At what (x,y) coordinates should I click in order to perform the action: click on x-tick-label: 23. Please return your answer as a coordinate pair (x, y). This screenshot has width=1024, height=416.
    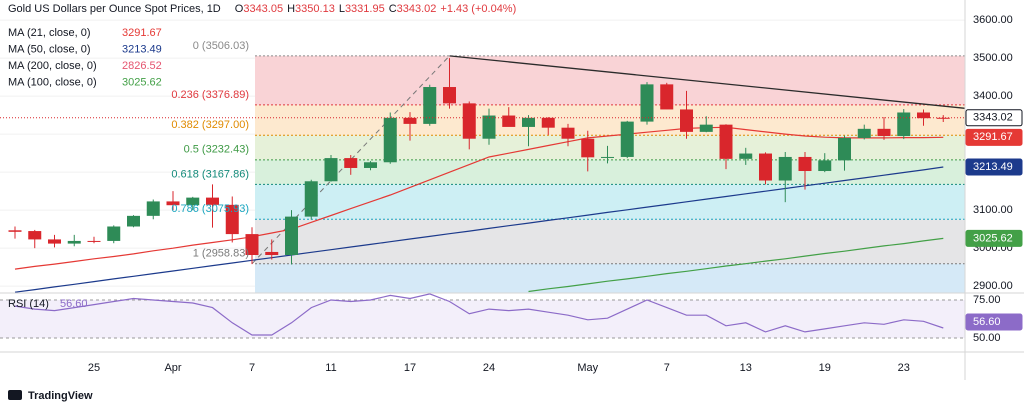
    Looking at the image, I should click on (904, 368).